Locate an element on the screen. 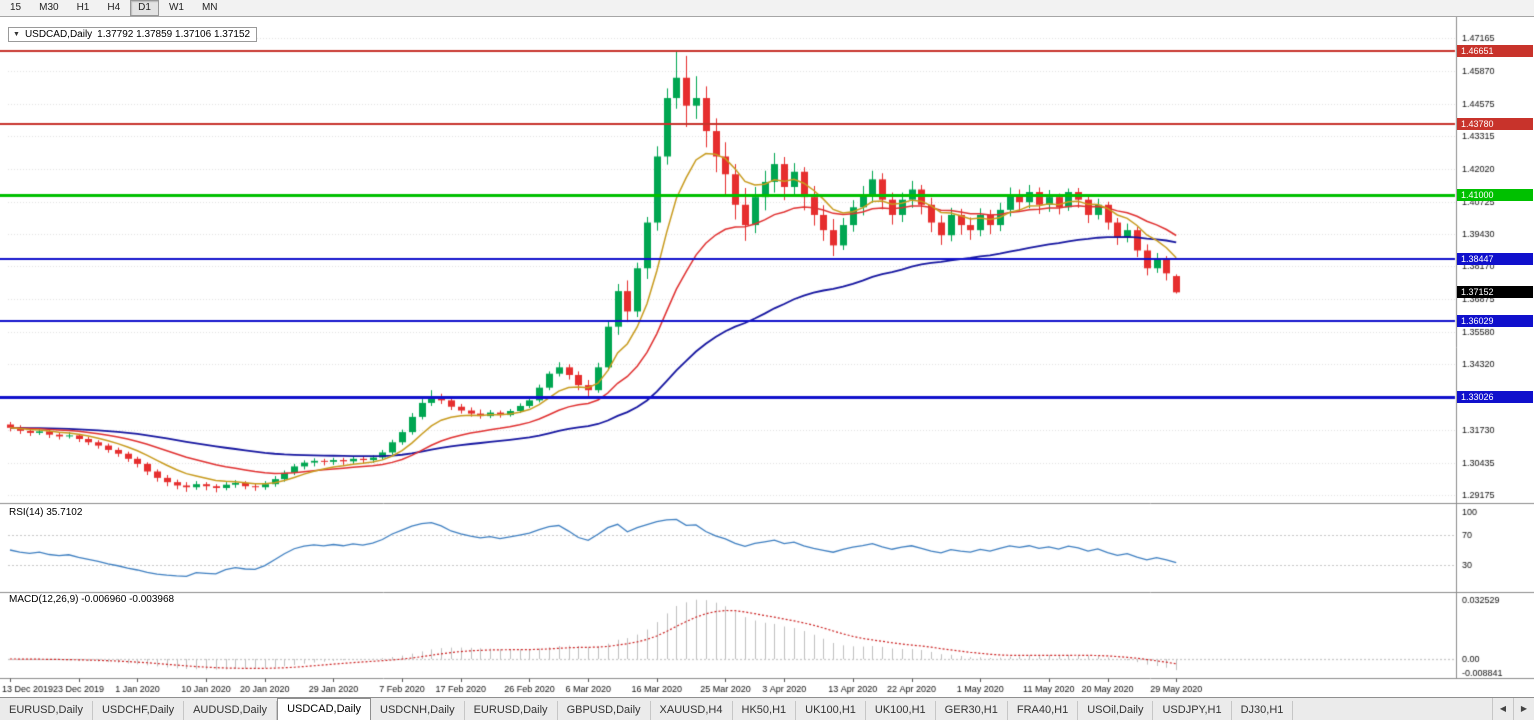 The width and height of the screenshot is (1534, 720). chart-tab-usdchf-daily: USDCHF,Daily is located at coordinates (139, 710).